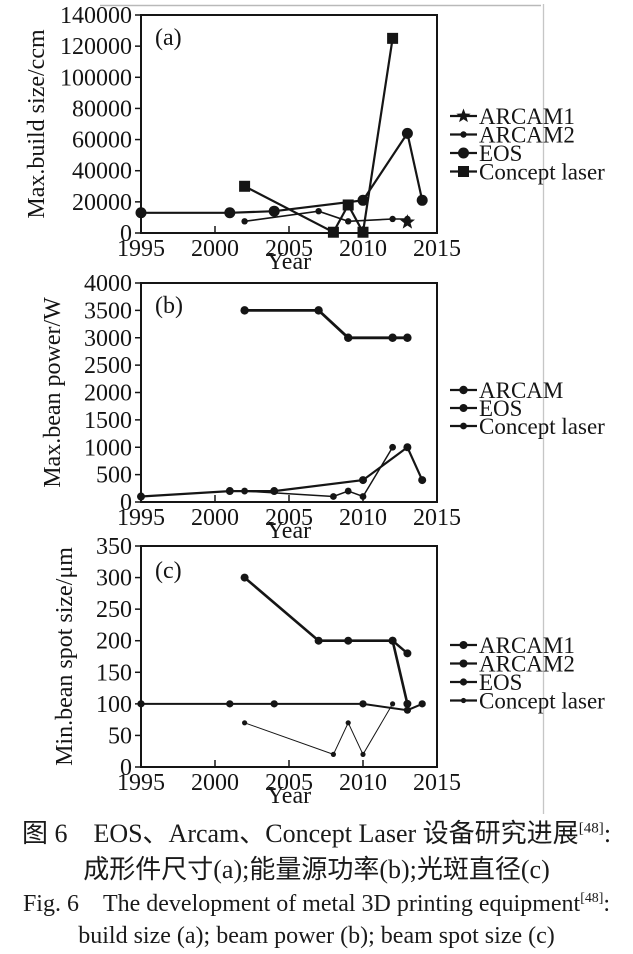 The width and height of the screenshot is (633, 954). Describe the element at coordinates (102, 141) in the screenshot. I see `y-tick-label: 60000` at that location.